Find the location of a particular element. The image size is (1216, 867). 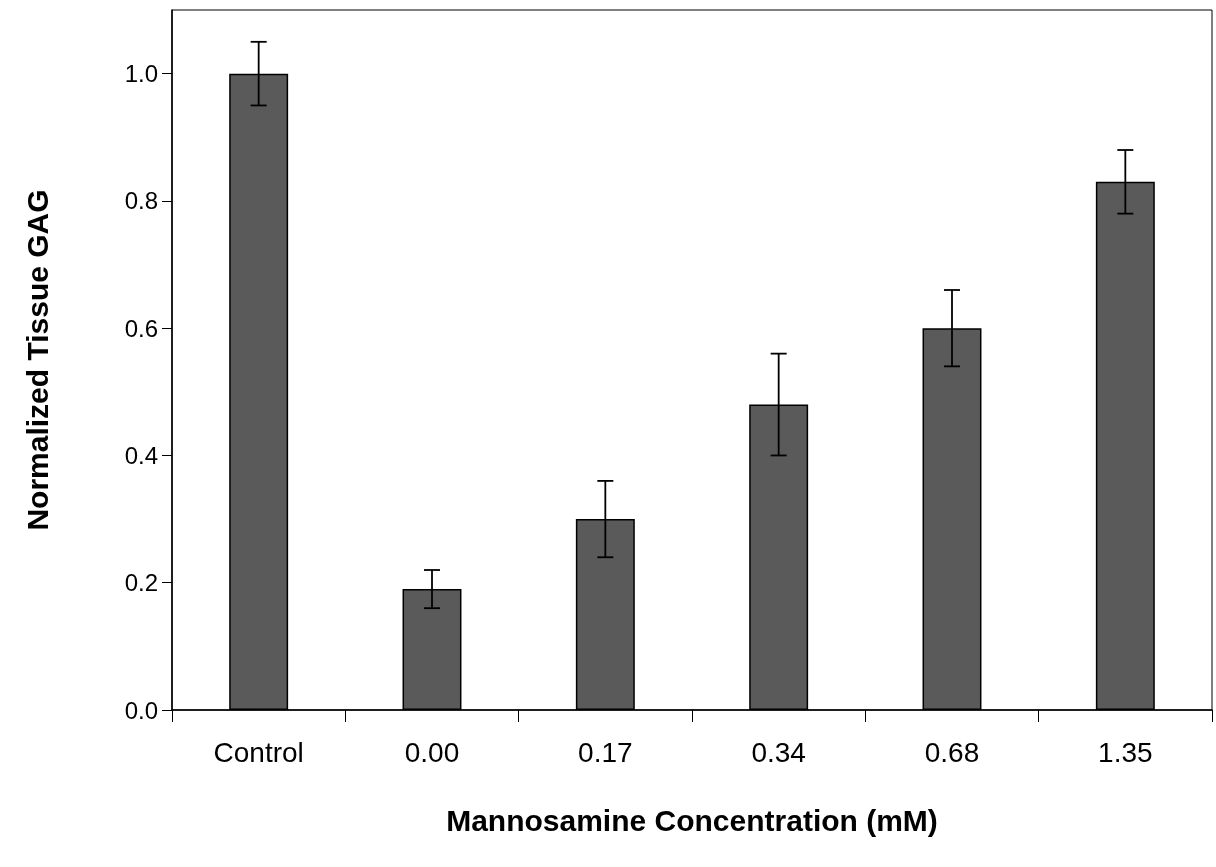

x-tick-label: 0.00 is located at coordinates (432, 752).